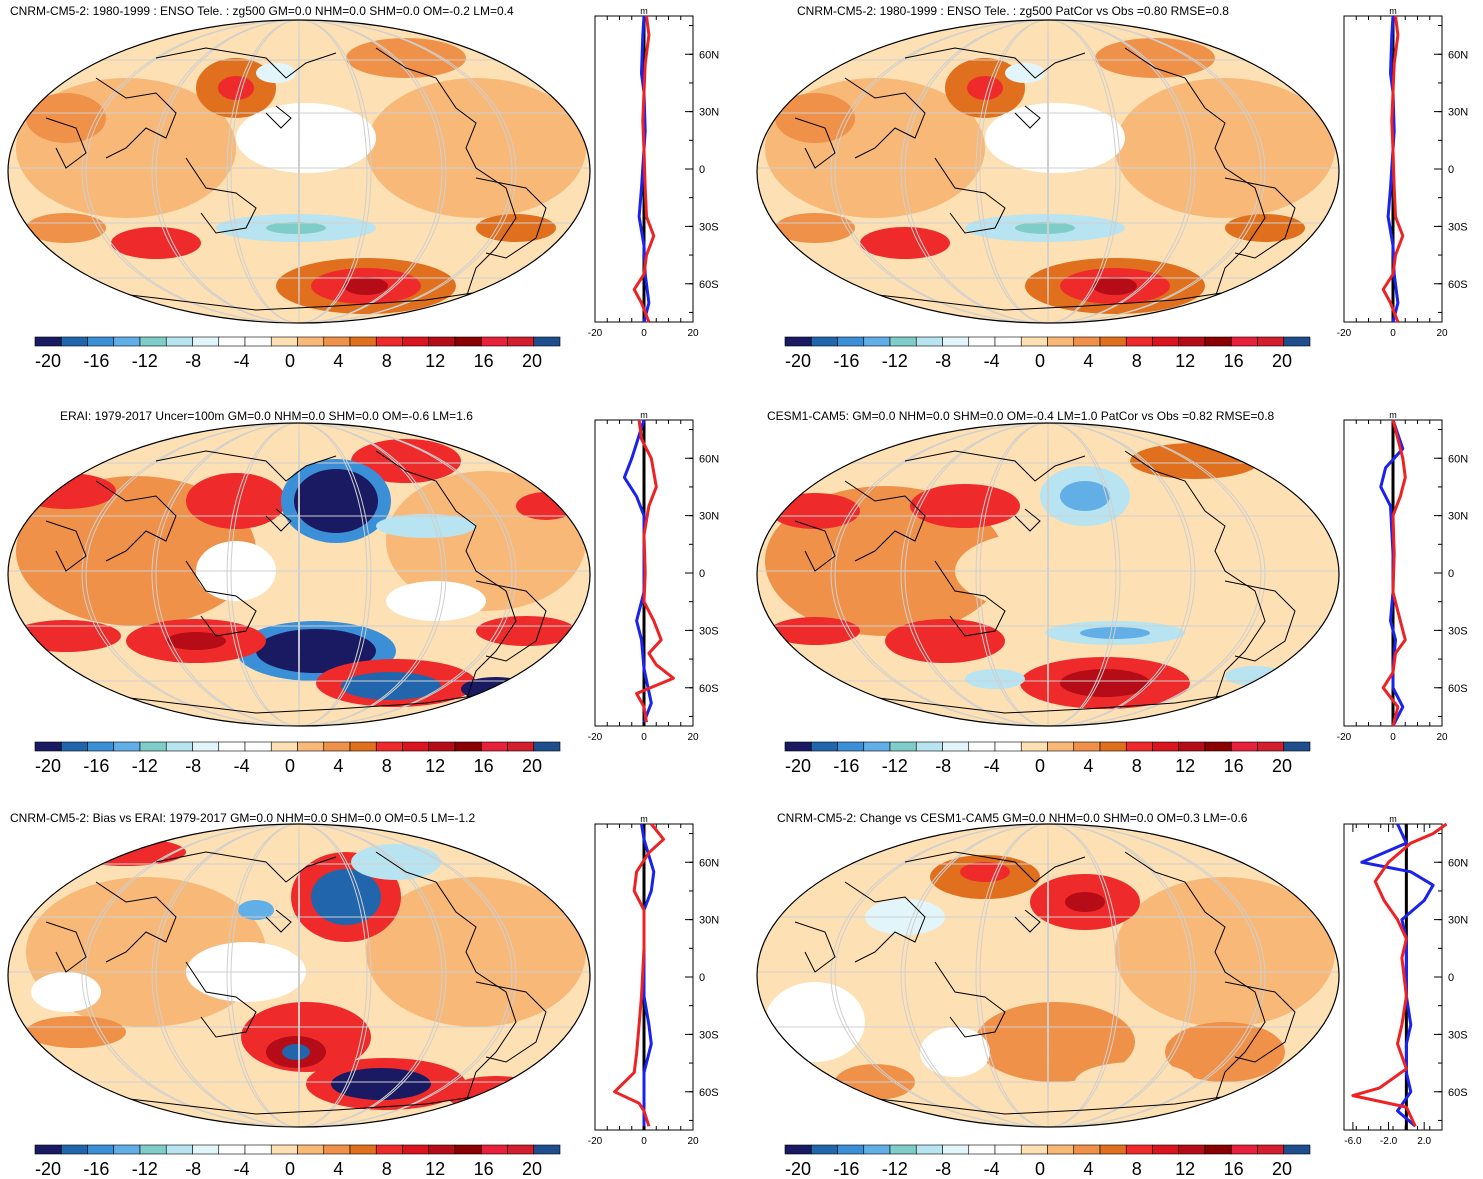  What do you see at coordinates (290, 361) in the screenshot?
I see `colorbar-label: 0` at bounding box center [290, 361].